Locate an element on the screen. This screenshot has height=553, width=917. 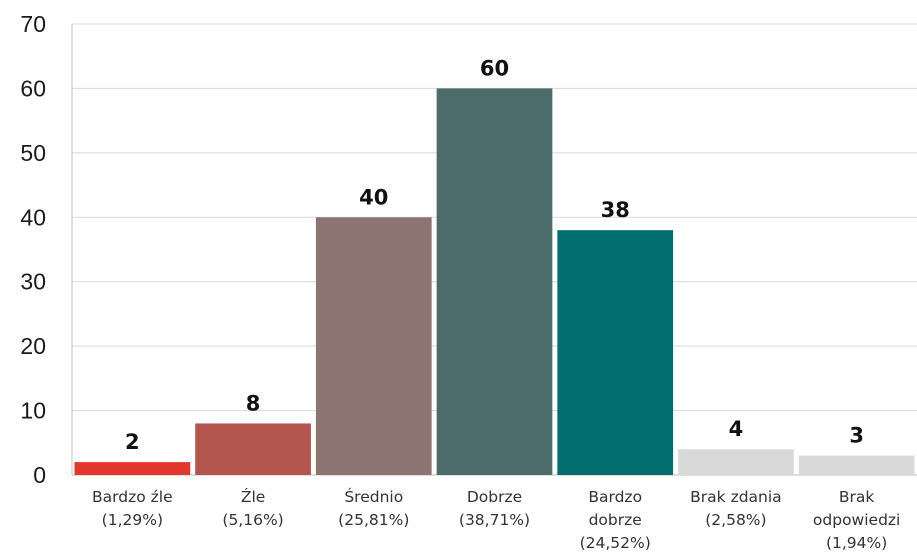
y-tick-label: 10 is located at coordinates (33, 411).